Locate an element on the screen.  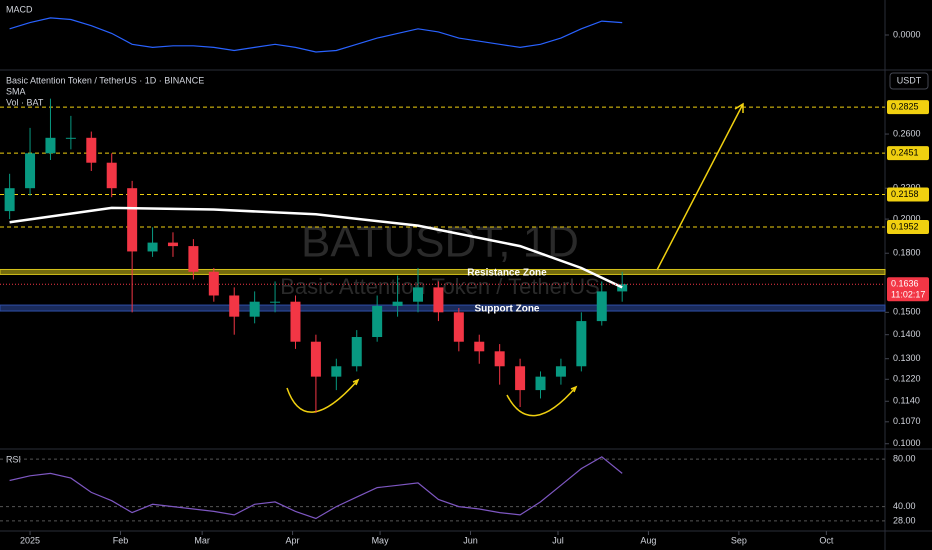
y-tick-label: 0.1220 is located at coordinates (907, 379).